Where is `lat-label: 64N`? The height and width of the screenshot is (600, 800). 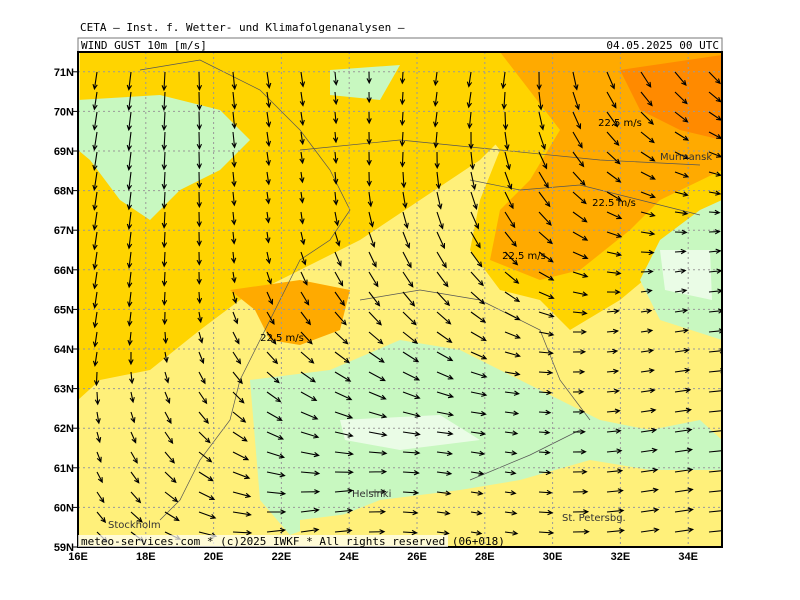 lat-label: 64N is located at coordinates (64, 350).